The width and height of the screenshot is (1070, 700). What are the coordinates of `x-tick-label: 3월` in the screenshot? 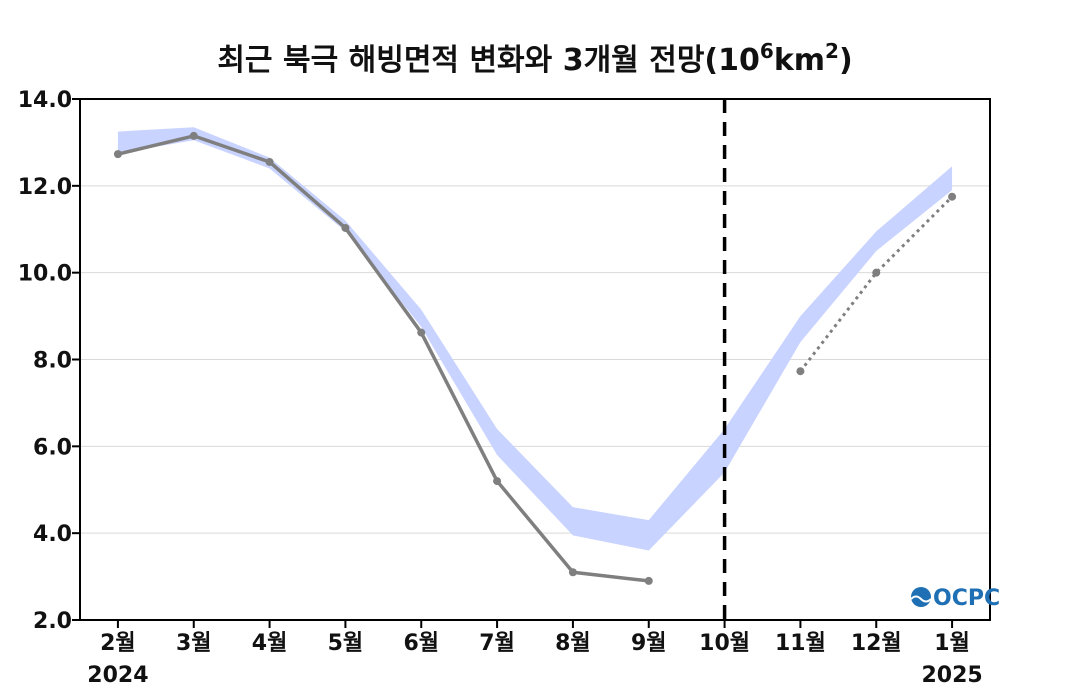 It's located at (194, 643).